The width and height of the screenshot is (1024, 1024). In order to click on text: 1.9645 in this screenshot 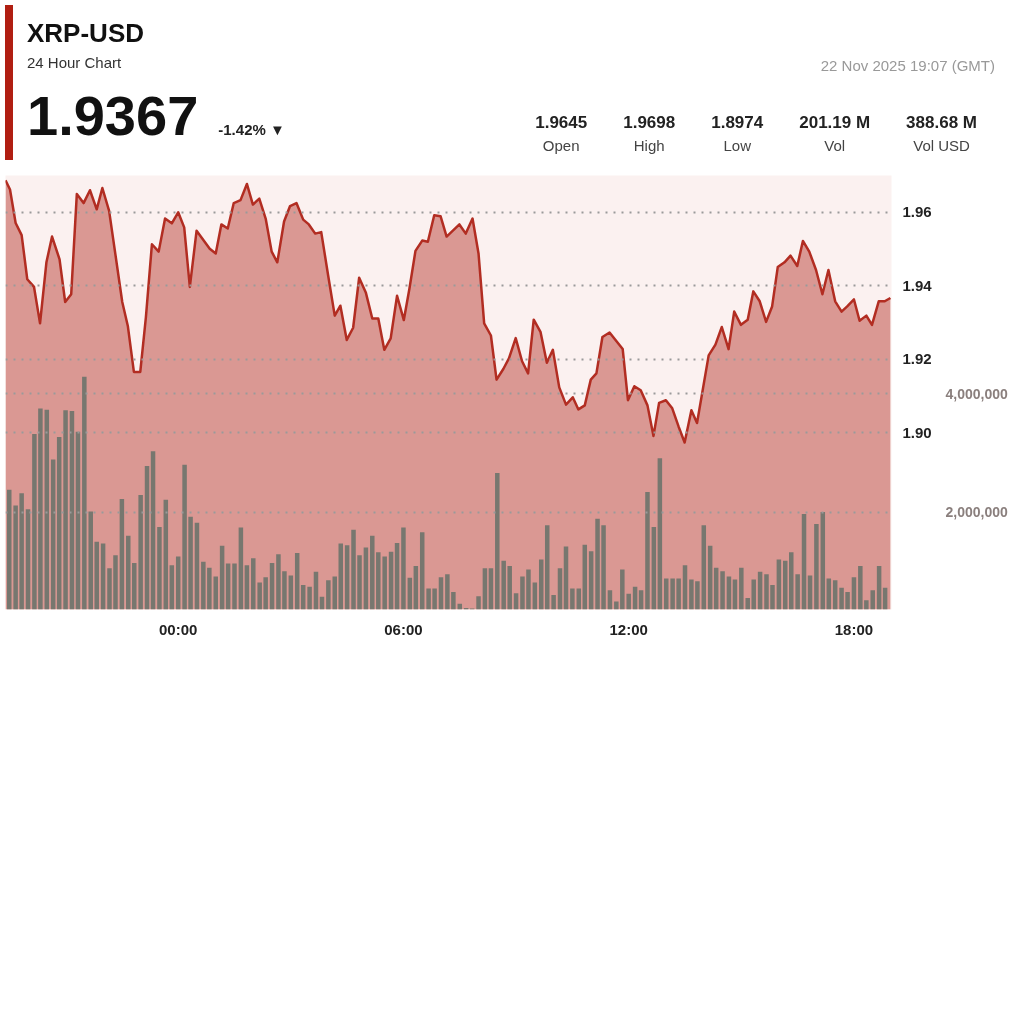, I will do `click(561, 122)`.